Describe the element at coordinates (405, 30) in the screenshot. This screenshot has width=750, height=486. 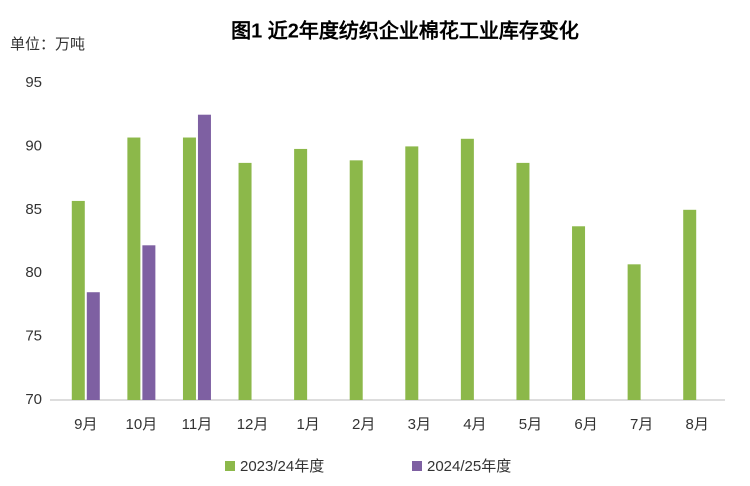
I see `chart-title: 图1 近2年度纺织企业棉花工业库存变化` at that location.